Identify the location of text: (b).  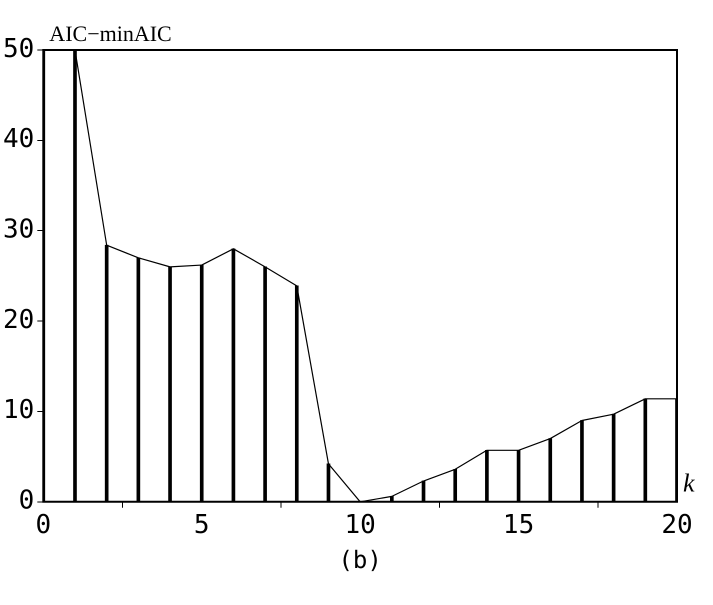
(360, 560).